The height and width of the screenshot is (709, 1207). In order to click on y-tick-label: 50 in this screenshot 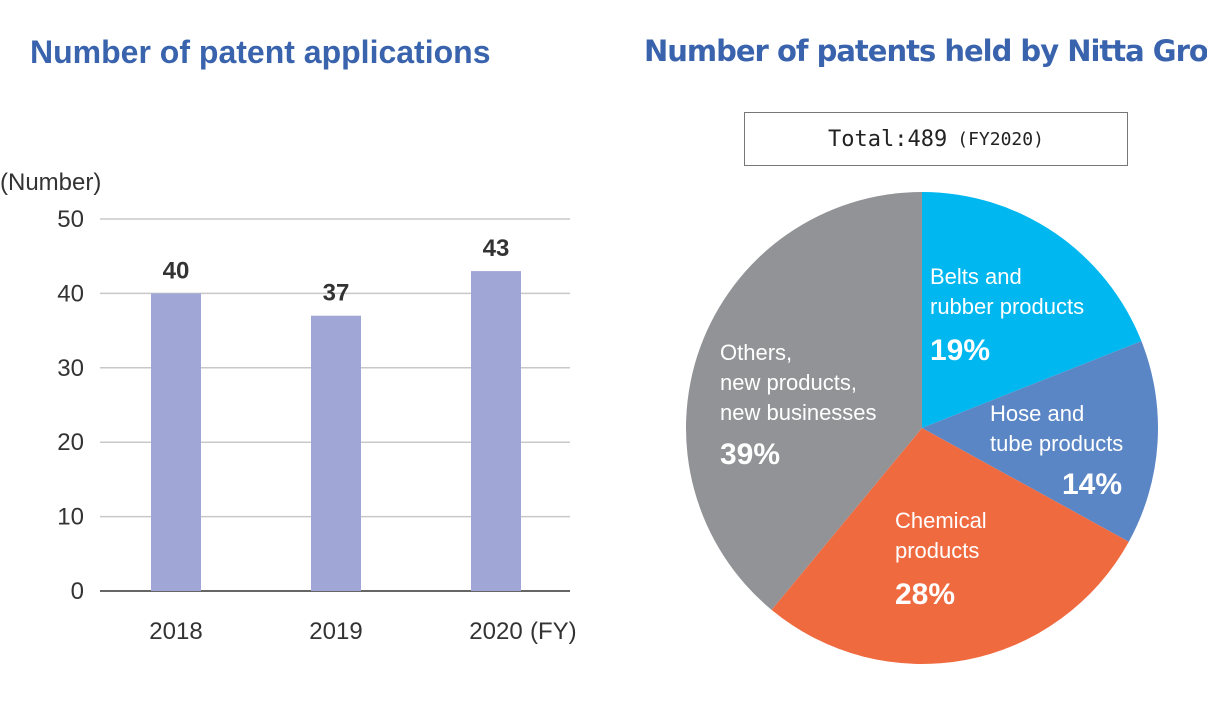, I will do `click(70, 219)`.